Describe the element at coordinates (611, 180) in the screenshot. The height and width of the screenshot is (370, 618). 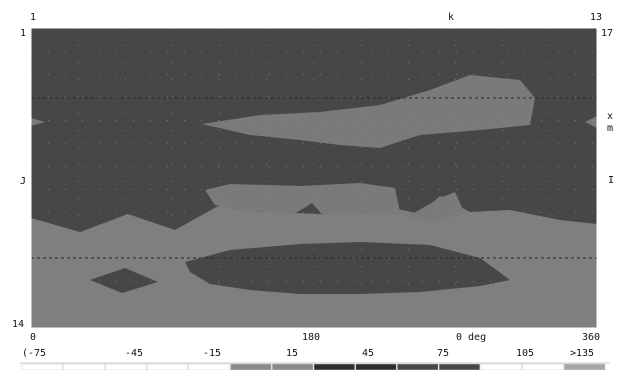
I see `right-axis-label-3: I` at that location.